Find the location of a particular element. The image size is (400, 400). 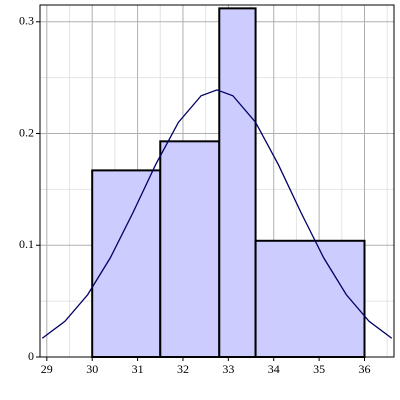

y-tick-label: 0.1 is located at coordinates (26, 244).